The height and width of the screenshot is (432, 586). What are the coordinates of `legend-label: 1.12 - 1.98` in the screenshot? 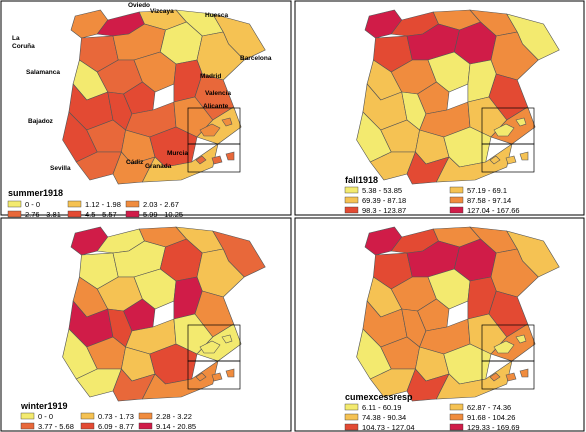 It's located at (103, 204).